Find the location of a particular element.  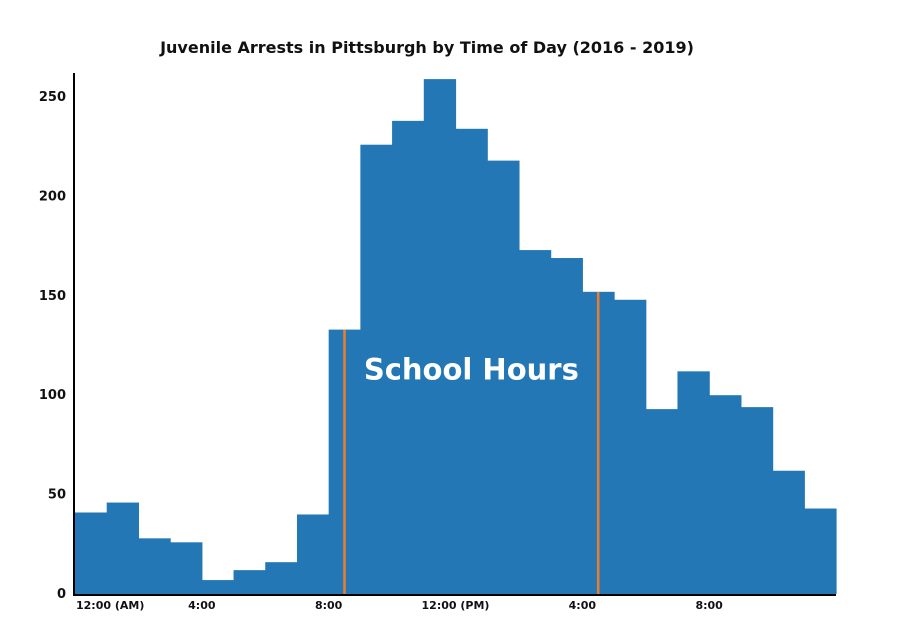

x-tick-hour-20: 8:00 is located at coordinates (709, 605).